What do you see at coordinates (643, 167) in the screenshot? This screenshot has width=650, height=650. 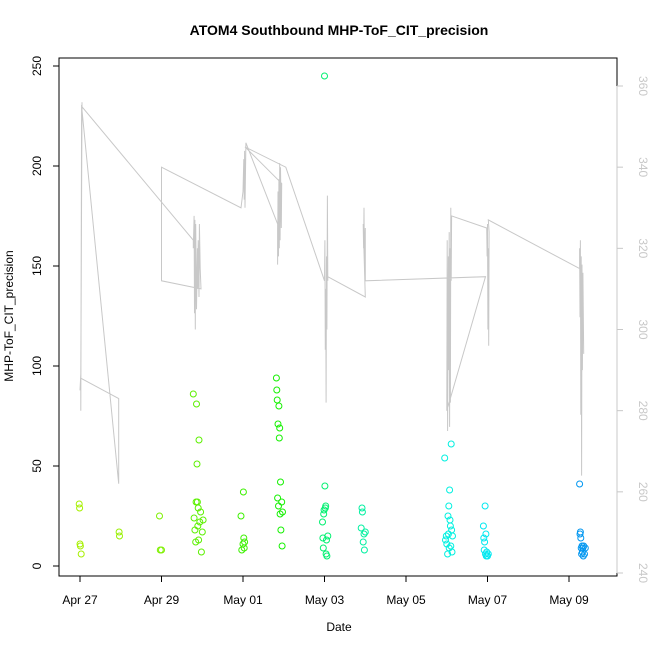 I see `y2-tick-label: 340` at bounding box center [643, 167].